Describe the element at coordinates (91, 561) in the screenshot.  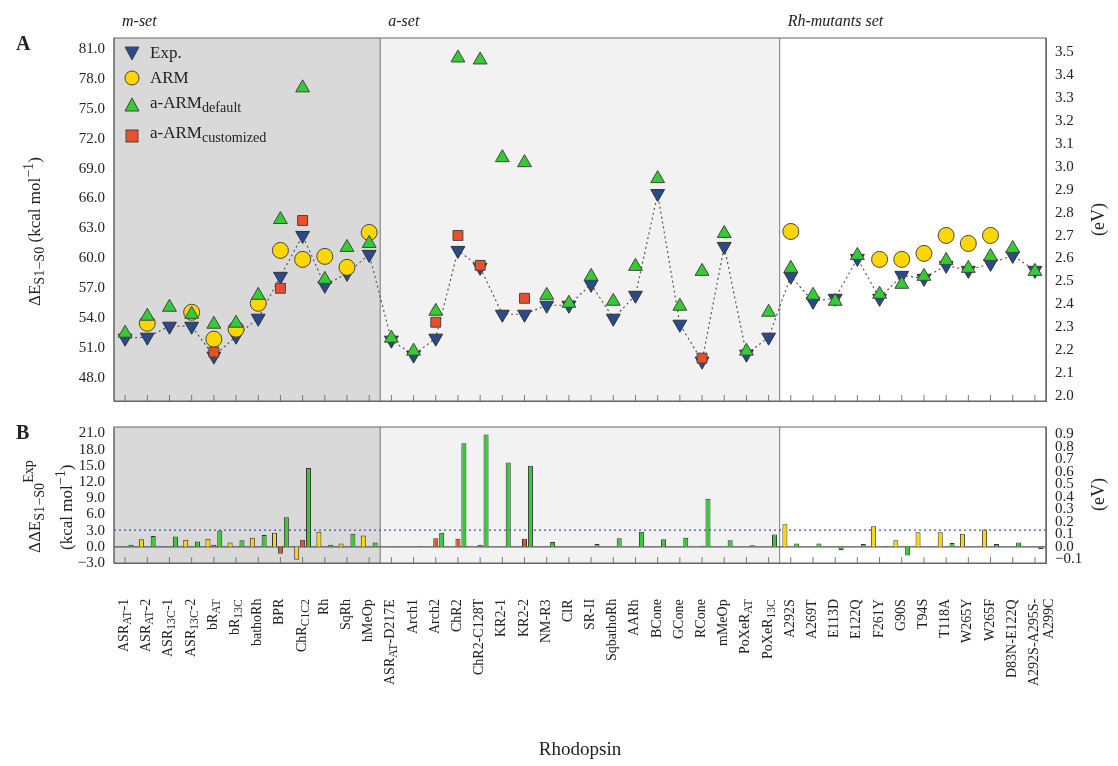
I see `y-tick-label: −3.0` at that location.